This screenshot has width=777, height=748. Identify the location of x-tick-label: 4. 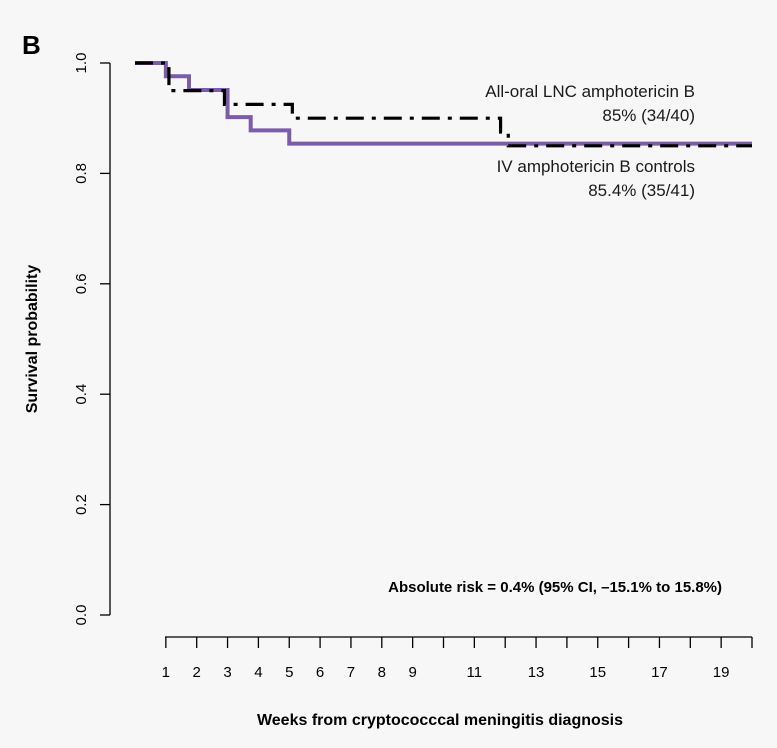
(258, 672).